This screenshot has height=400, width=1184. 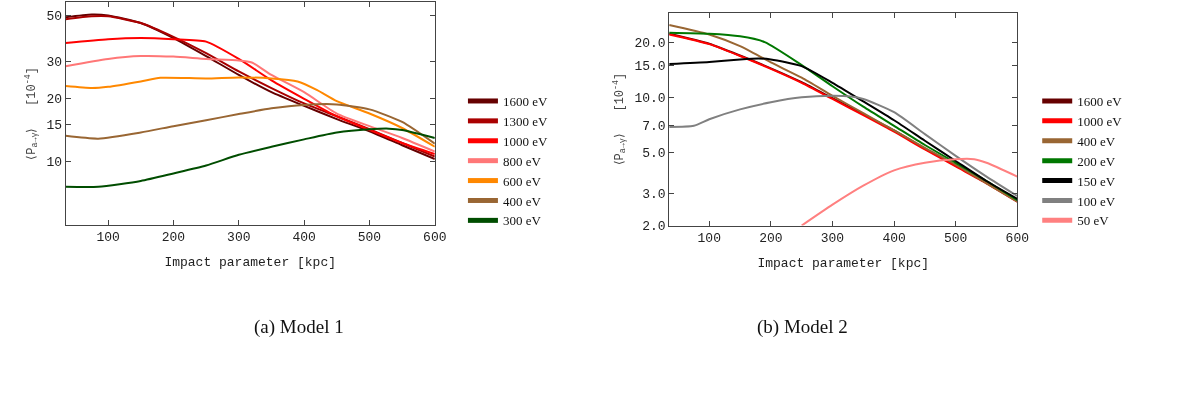 I want to click on y-tick-label: 2.0, so click(x=654, y=227).